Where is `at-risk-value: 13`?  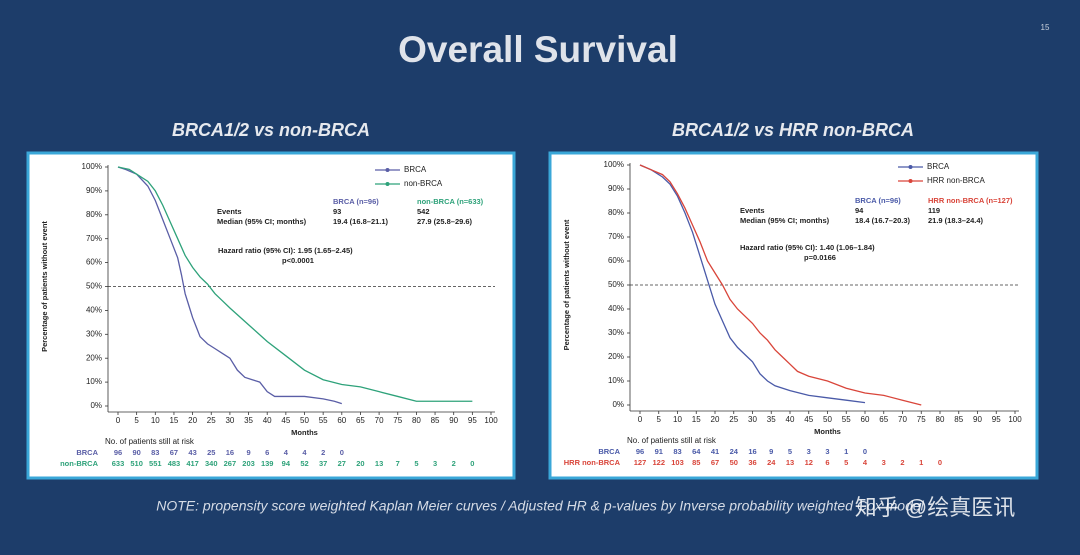
at-risk-value: 13 is located at coordinates (379, 463).